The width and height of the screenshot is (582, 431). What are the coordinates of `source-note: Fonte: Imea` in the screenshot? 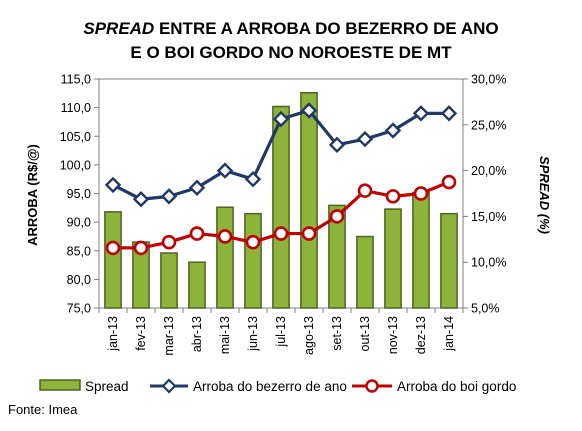 It's located at (43, 409).